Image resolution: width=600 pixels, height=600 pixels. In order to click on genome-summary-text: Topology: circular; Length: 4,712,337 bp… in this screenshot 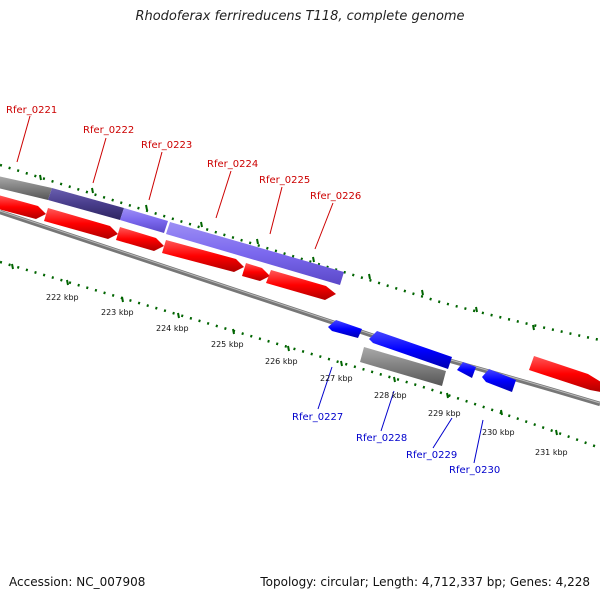, I will do `click(425, 582)`.